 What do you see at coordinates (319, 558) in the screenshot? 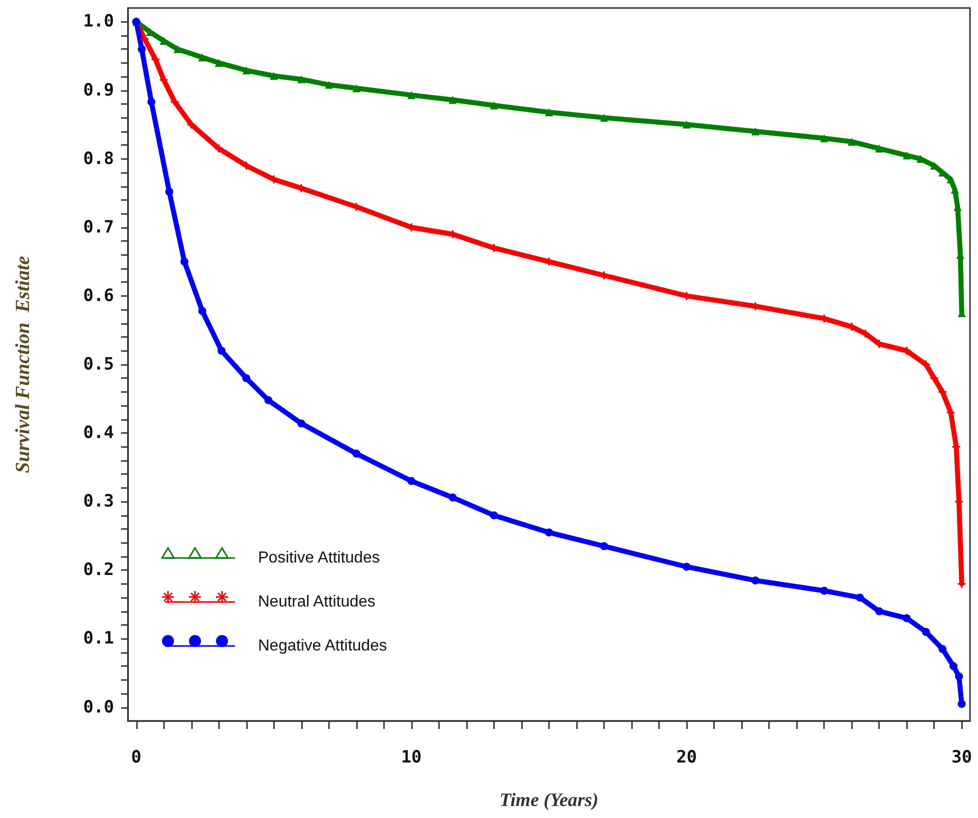
I see `legend-label: Positive Attitudes` at bounding box center [319, 558].